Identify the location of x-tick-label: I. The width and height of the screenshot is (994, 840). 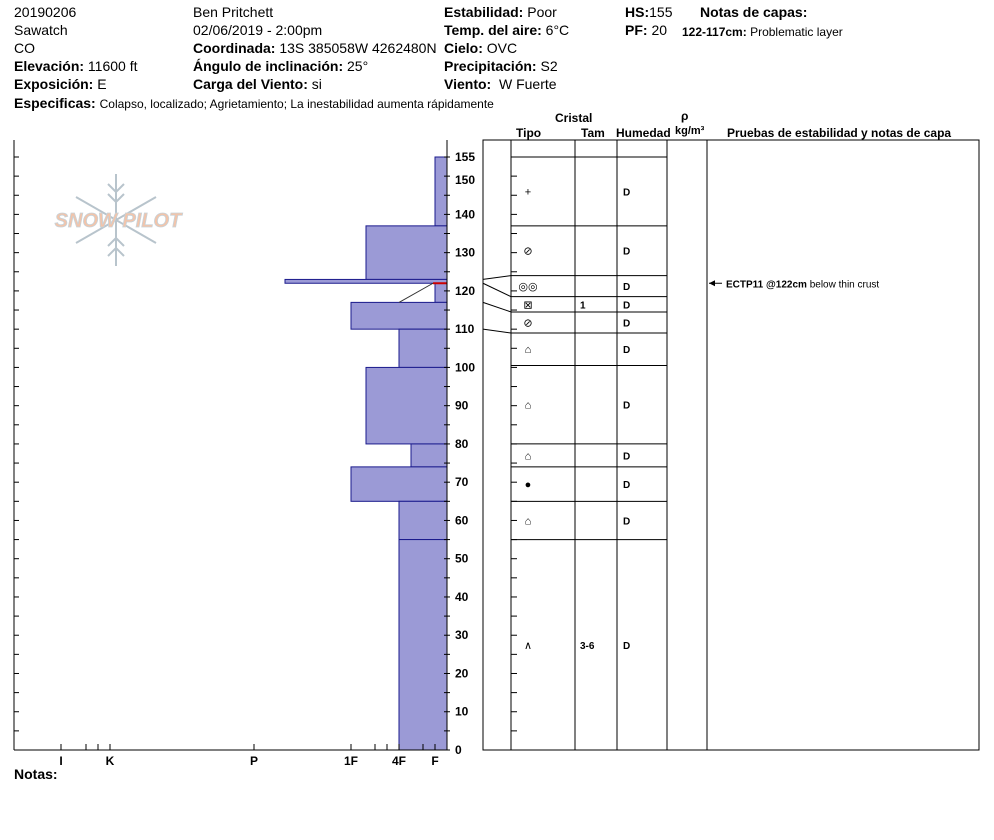
(60, 761).